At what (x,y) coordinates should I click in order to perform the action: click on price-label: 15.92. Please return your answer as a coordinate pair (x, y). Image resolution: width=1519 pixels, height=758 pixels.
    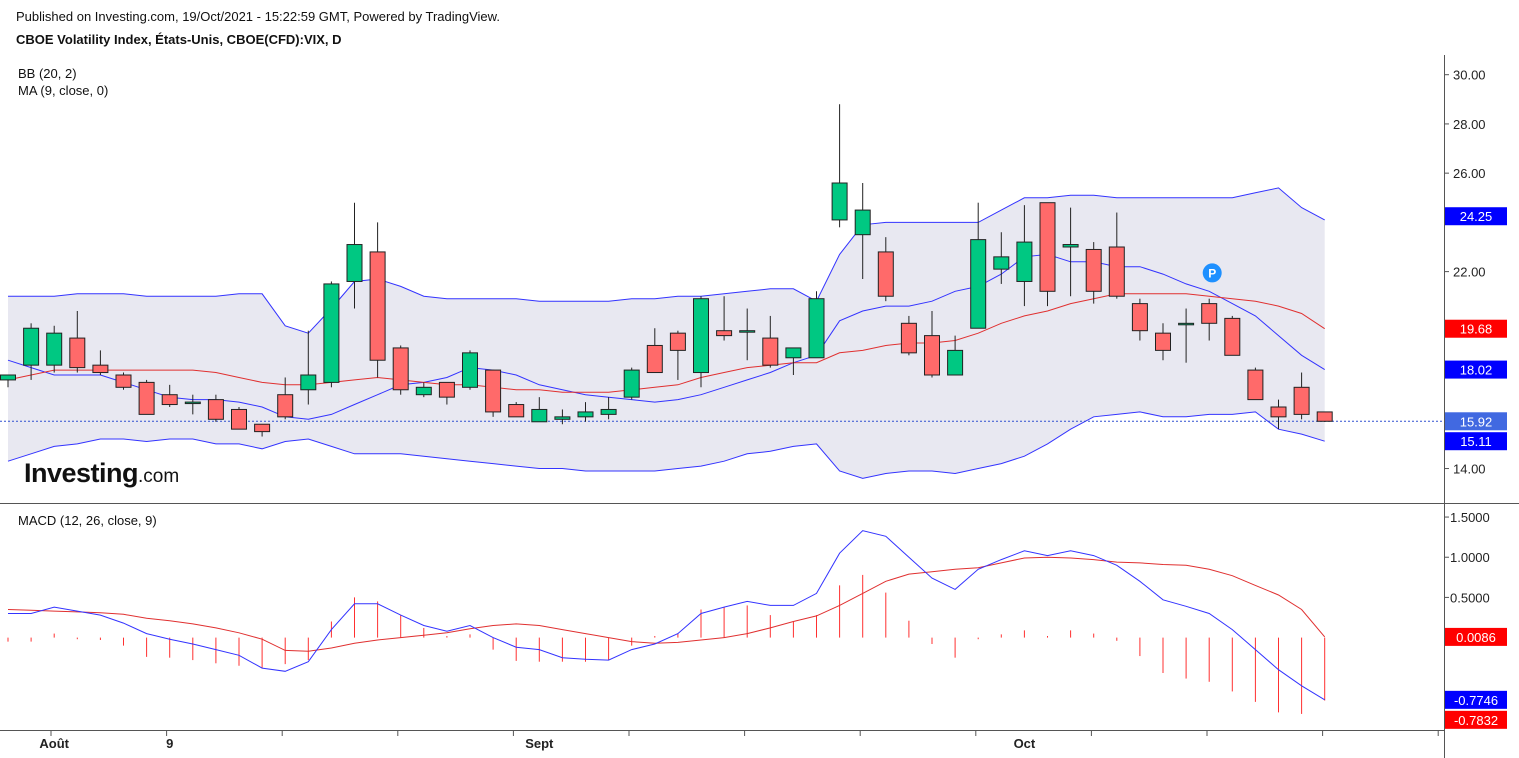
    Looking at the image, I should click on (1476, 421).